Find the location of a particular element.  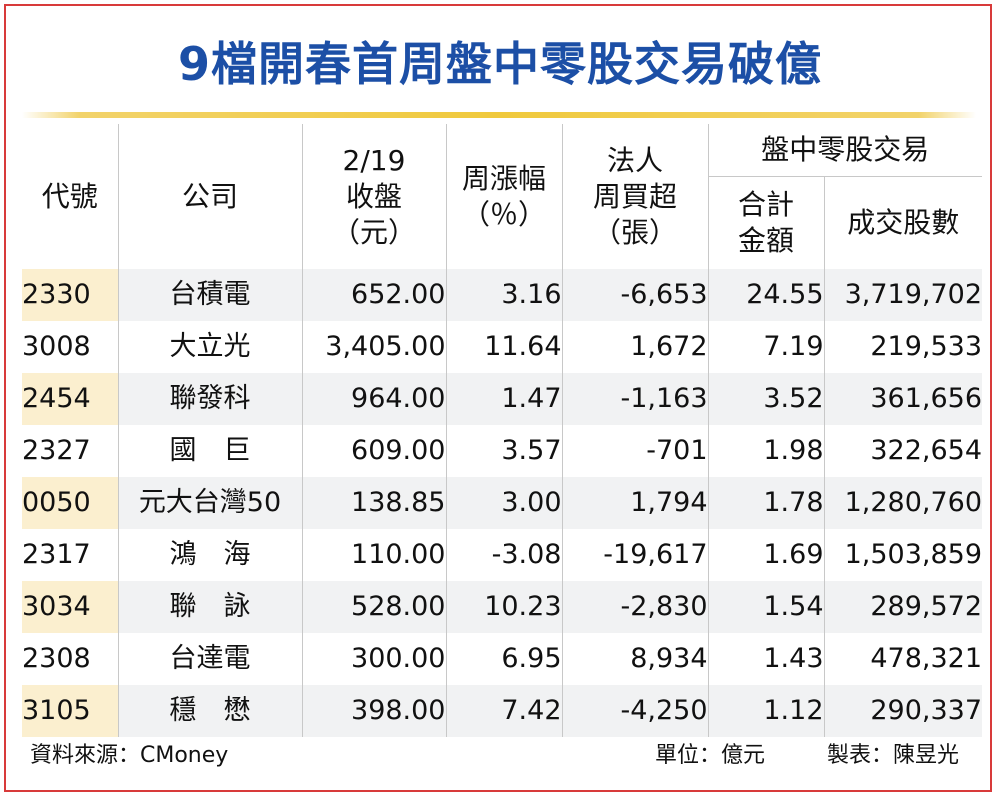

table-row: 2317 鴻 海 110.00 -3.08 -19,617 1.69 1,503,859 is located at coordinates (502, 555).